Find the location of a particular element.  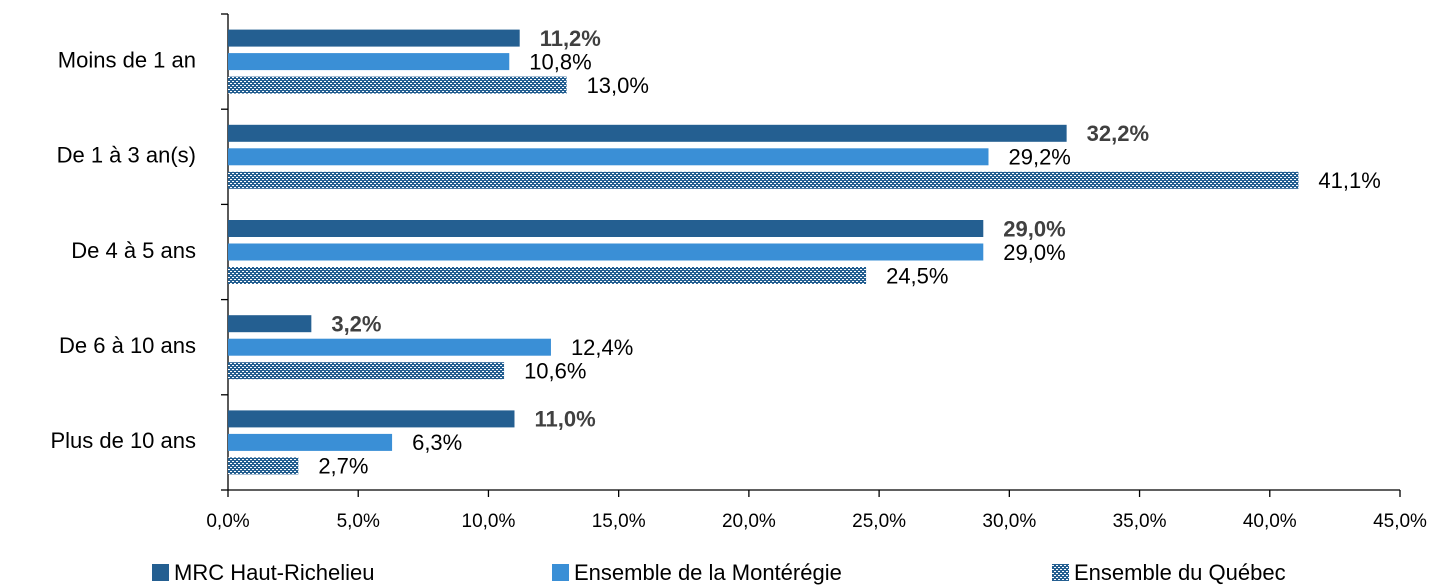

category-label: De 6 à 10 ans is located at coordinates (127, 345).